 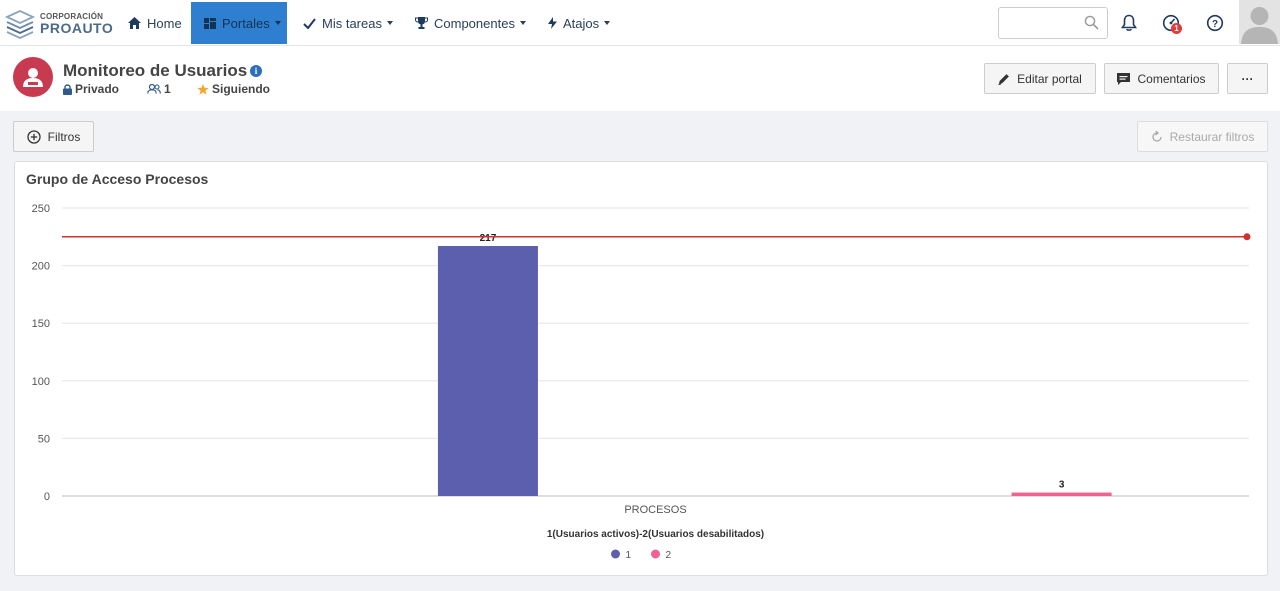 I want to click on trophy-icon, so click(x=421, y=23).